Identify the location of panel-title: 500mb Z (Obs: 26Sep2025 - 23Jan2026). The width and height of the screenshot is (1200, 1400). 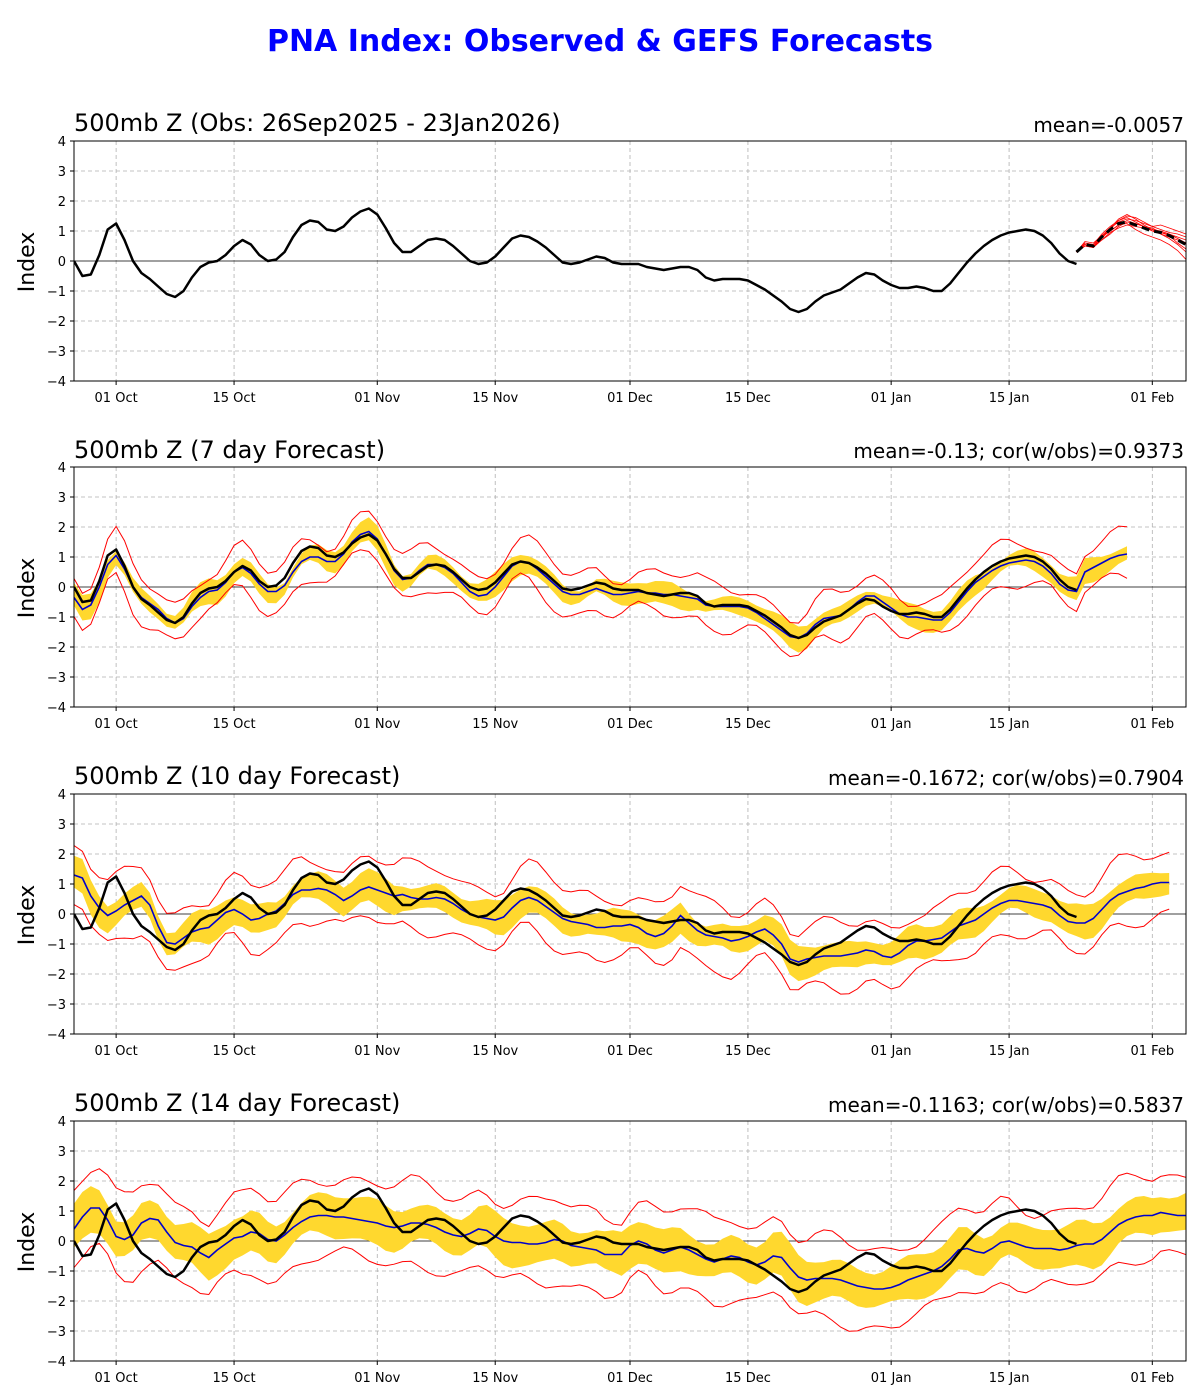
(317, 123).